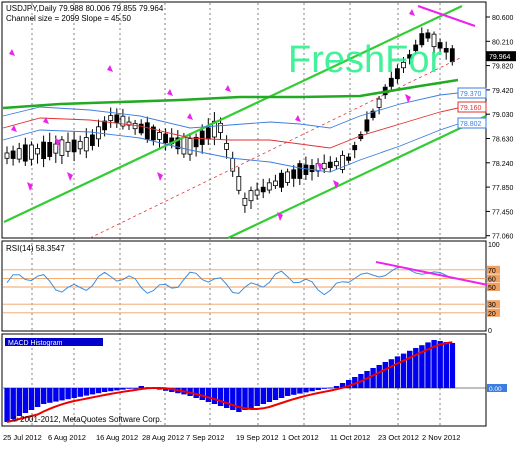  What do you see at coordinates (494, 245) in the screenshot?
I see `rsi-tick-label: 100` at bounding box center [494, 245].